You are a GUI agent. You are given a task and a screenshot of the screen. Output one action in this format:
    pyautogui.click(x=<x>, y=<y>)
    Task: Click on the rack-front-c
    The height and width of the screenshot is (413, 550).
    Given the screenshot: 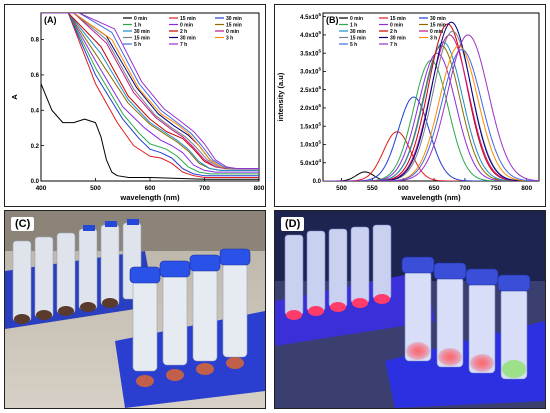 What is the action you would take?
    pyautogui.click(x=190, y=328)
    